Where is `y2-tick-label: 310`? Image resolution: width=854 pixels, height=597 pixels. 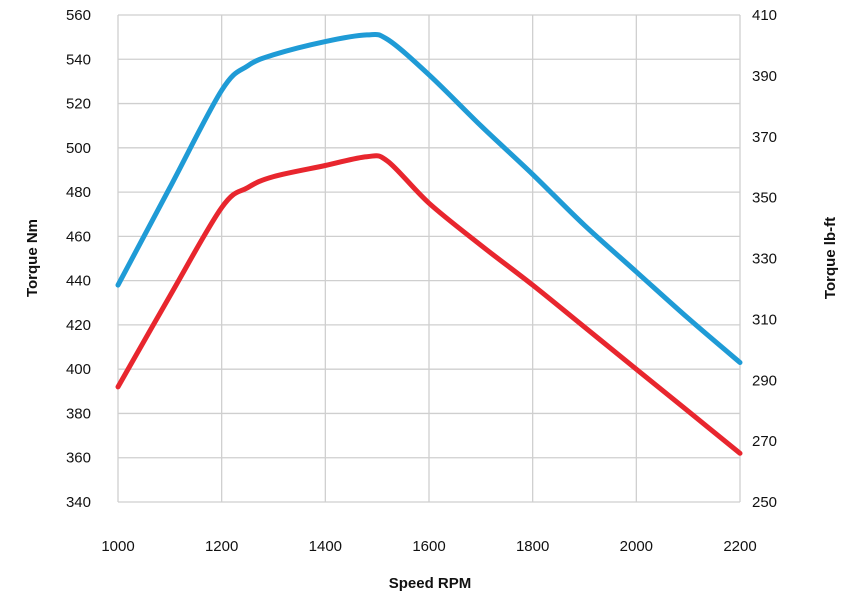 y2-tick-label: 310 is located at coordinates (764, 319).